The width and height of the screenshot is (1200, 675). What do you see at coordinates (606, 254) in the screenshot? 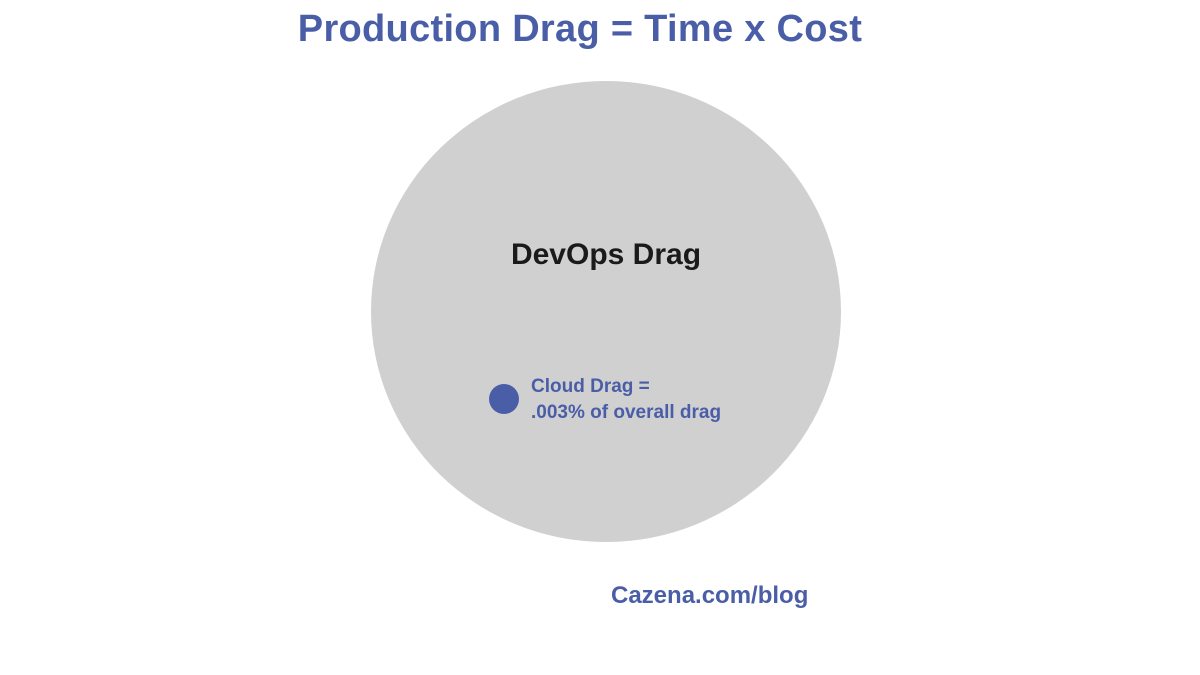
I see `devops-drag-label: DevOps Drag` at bounding box center [606, 254].